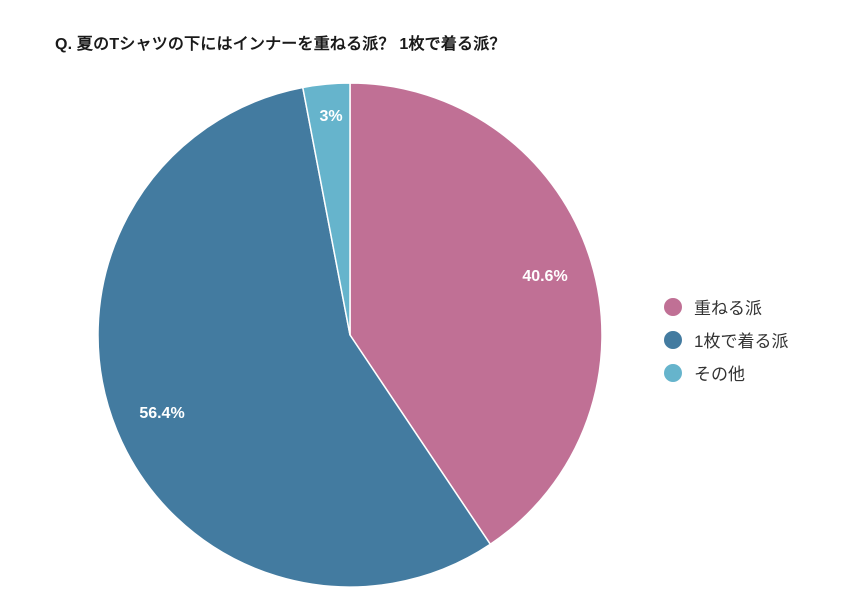 The width and height of the screenshot is (850, 600). What do you see at coordinates (161, 413) in the screenshot?
I see `slice-label-single: 56.4%` at bounding box center [161, 413].